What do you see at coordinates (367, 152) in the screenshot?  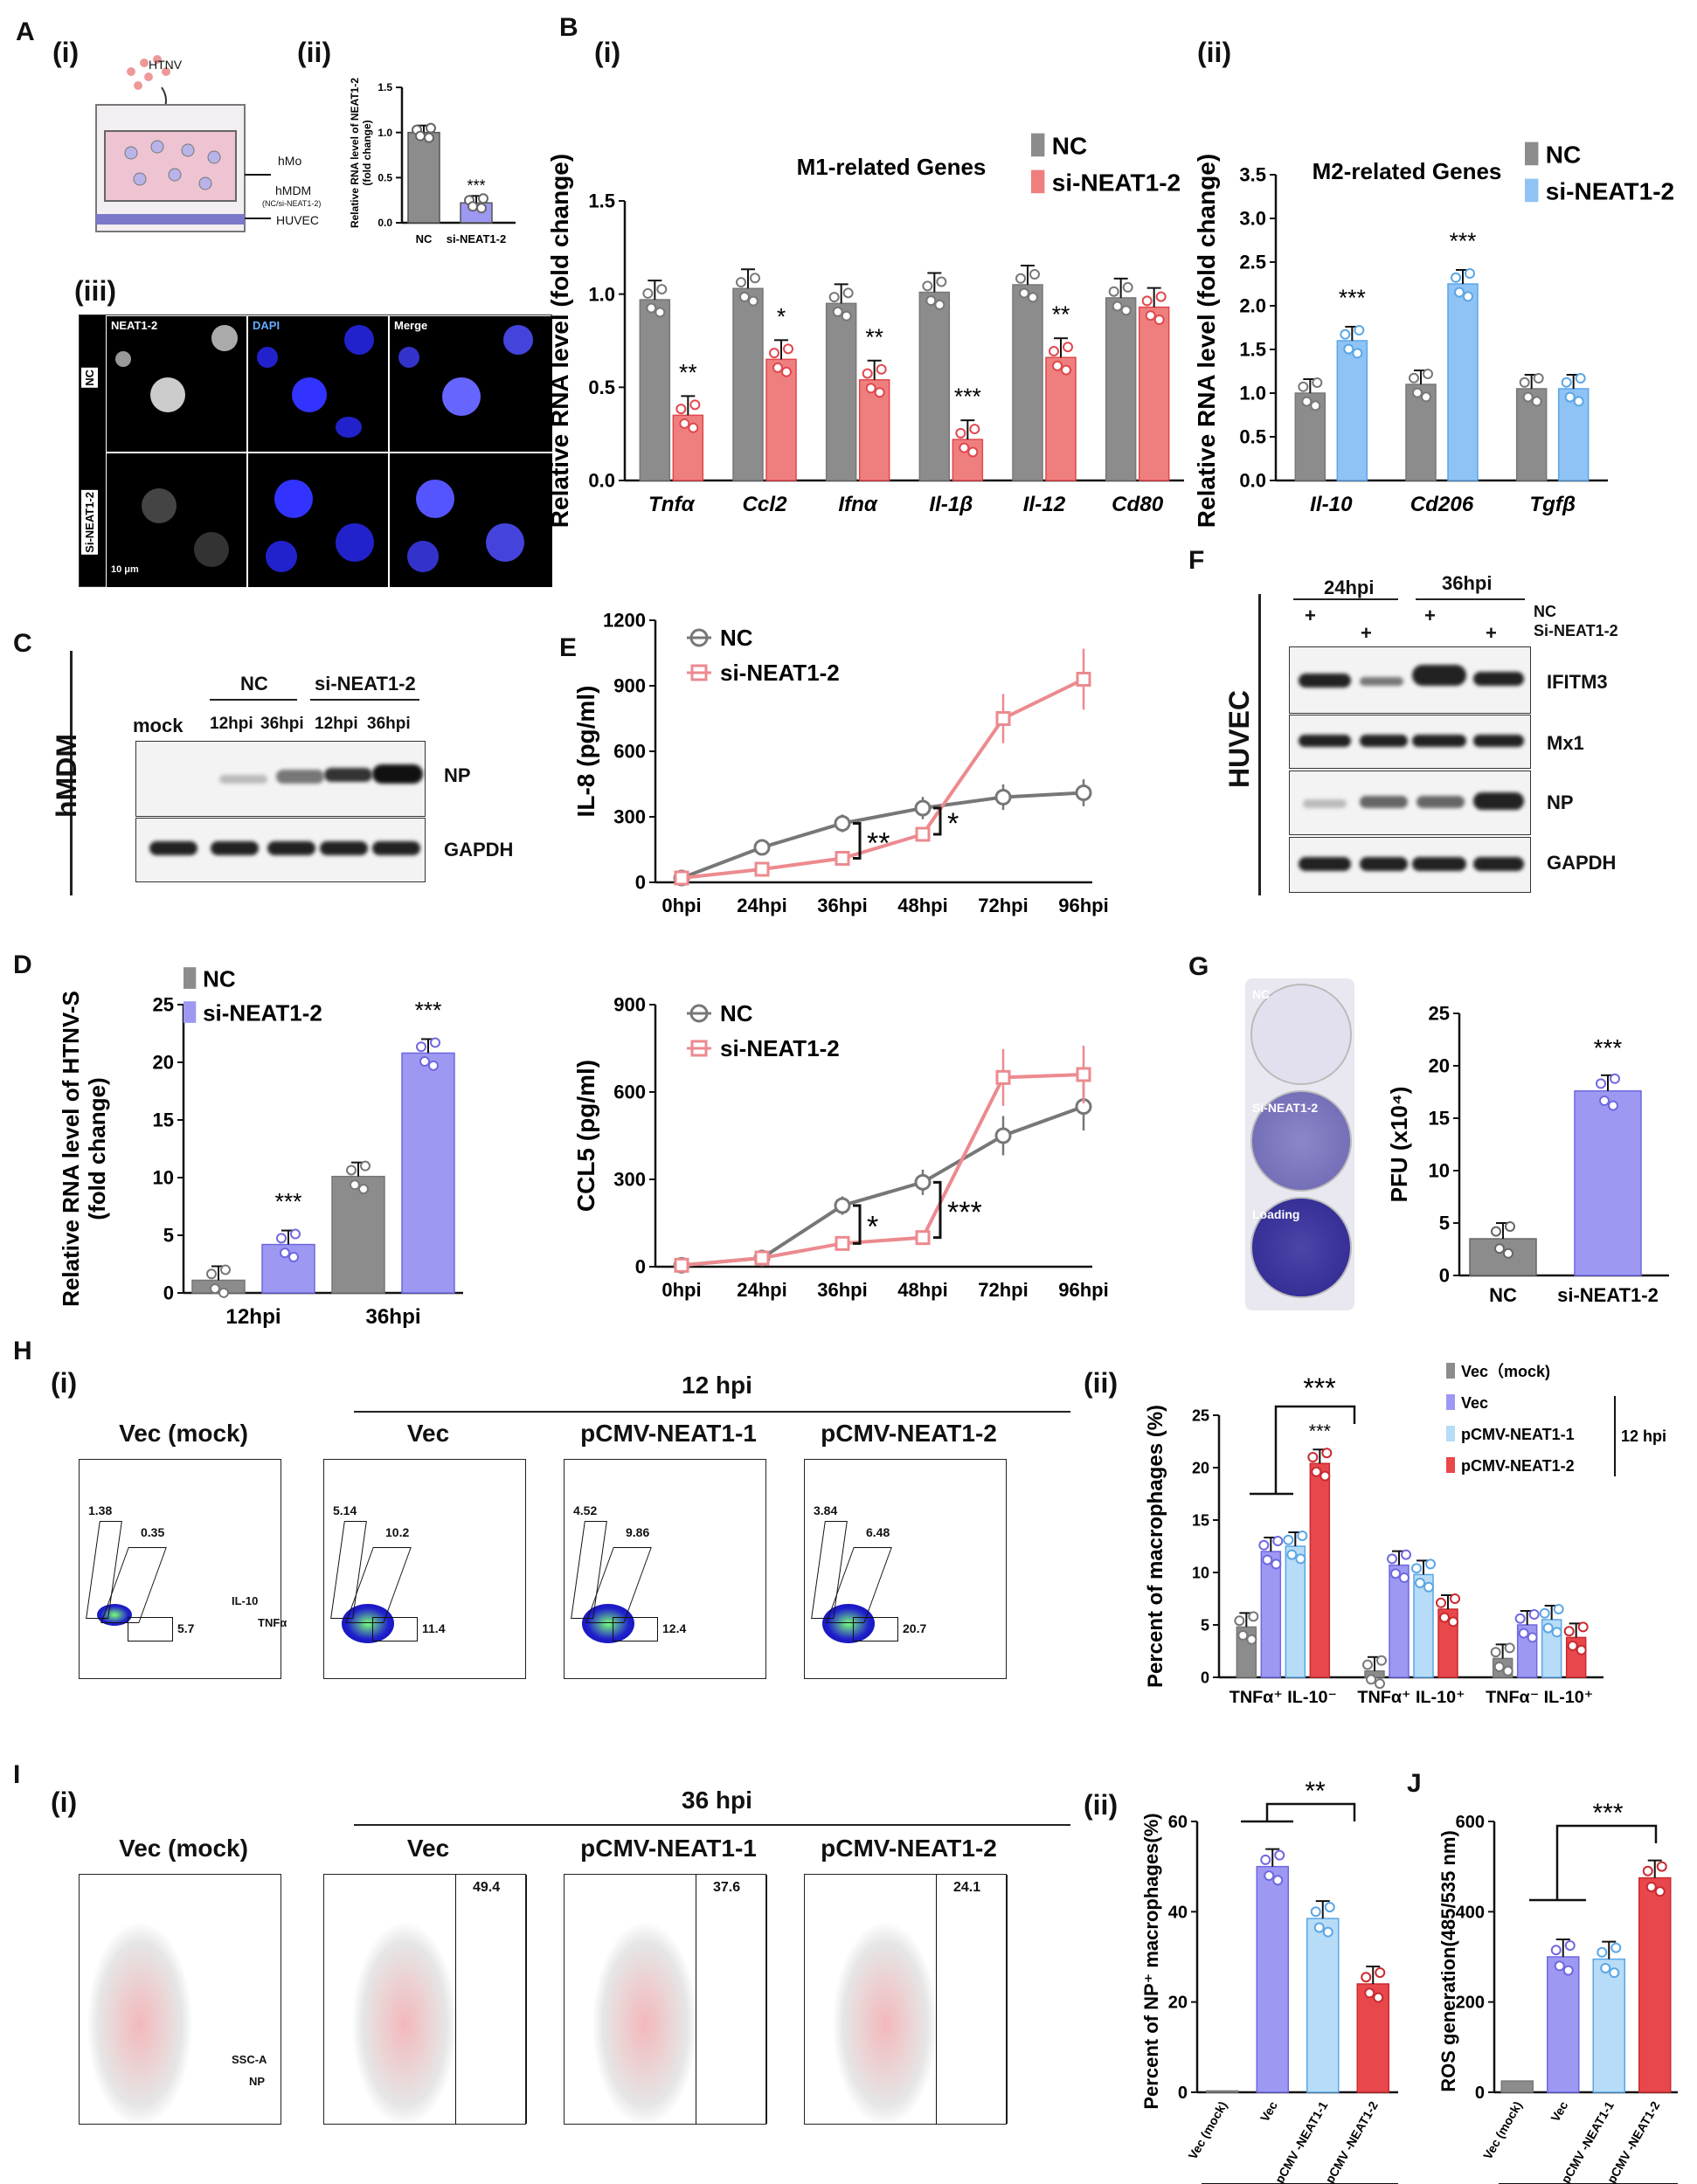 I see `a-ii-ylabel: (fold change)` at bounding box center [367, 152].